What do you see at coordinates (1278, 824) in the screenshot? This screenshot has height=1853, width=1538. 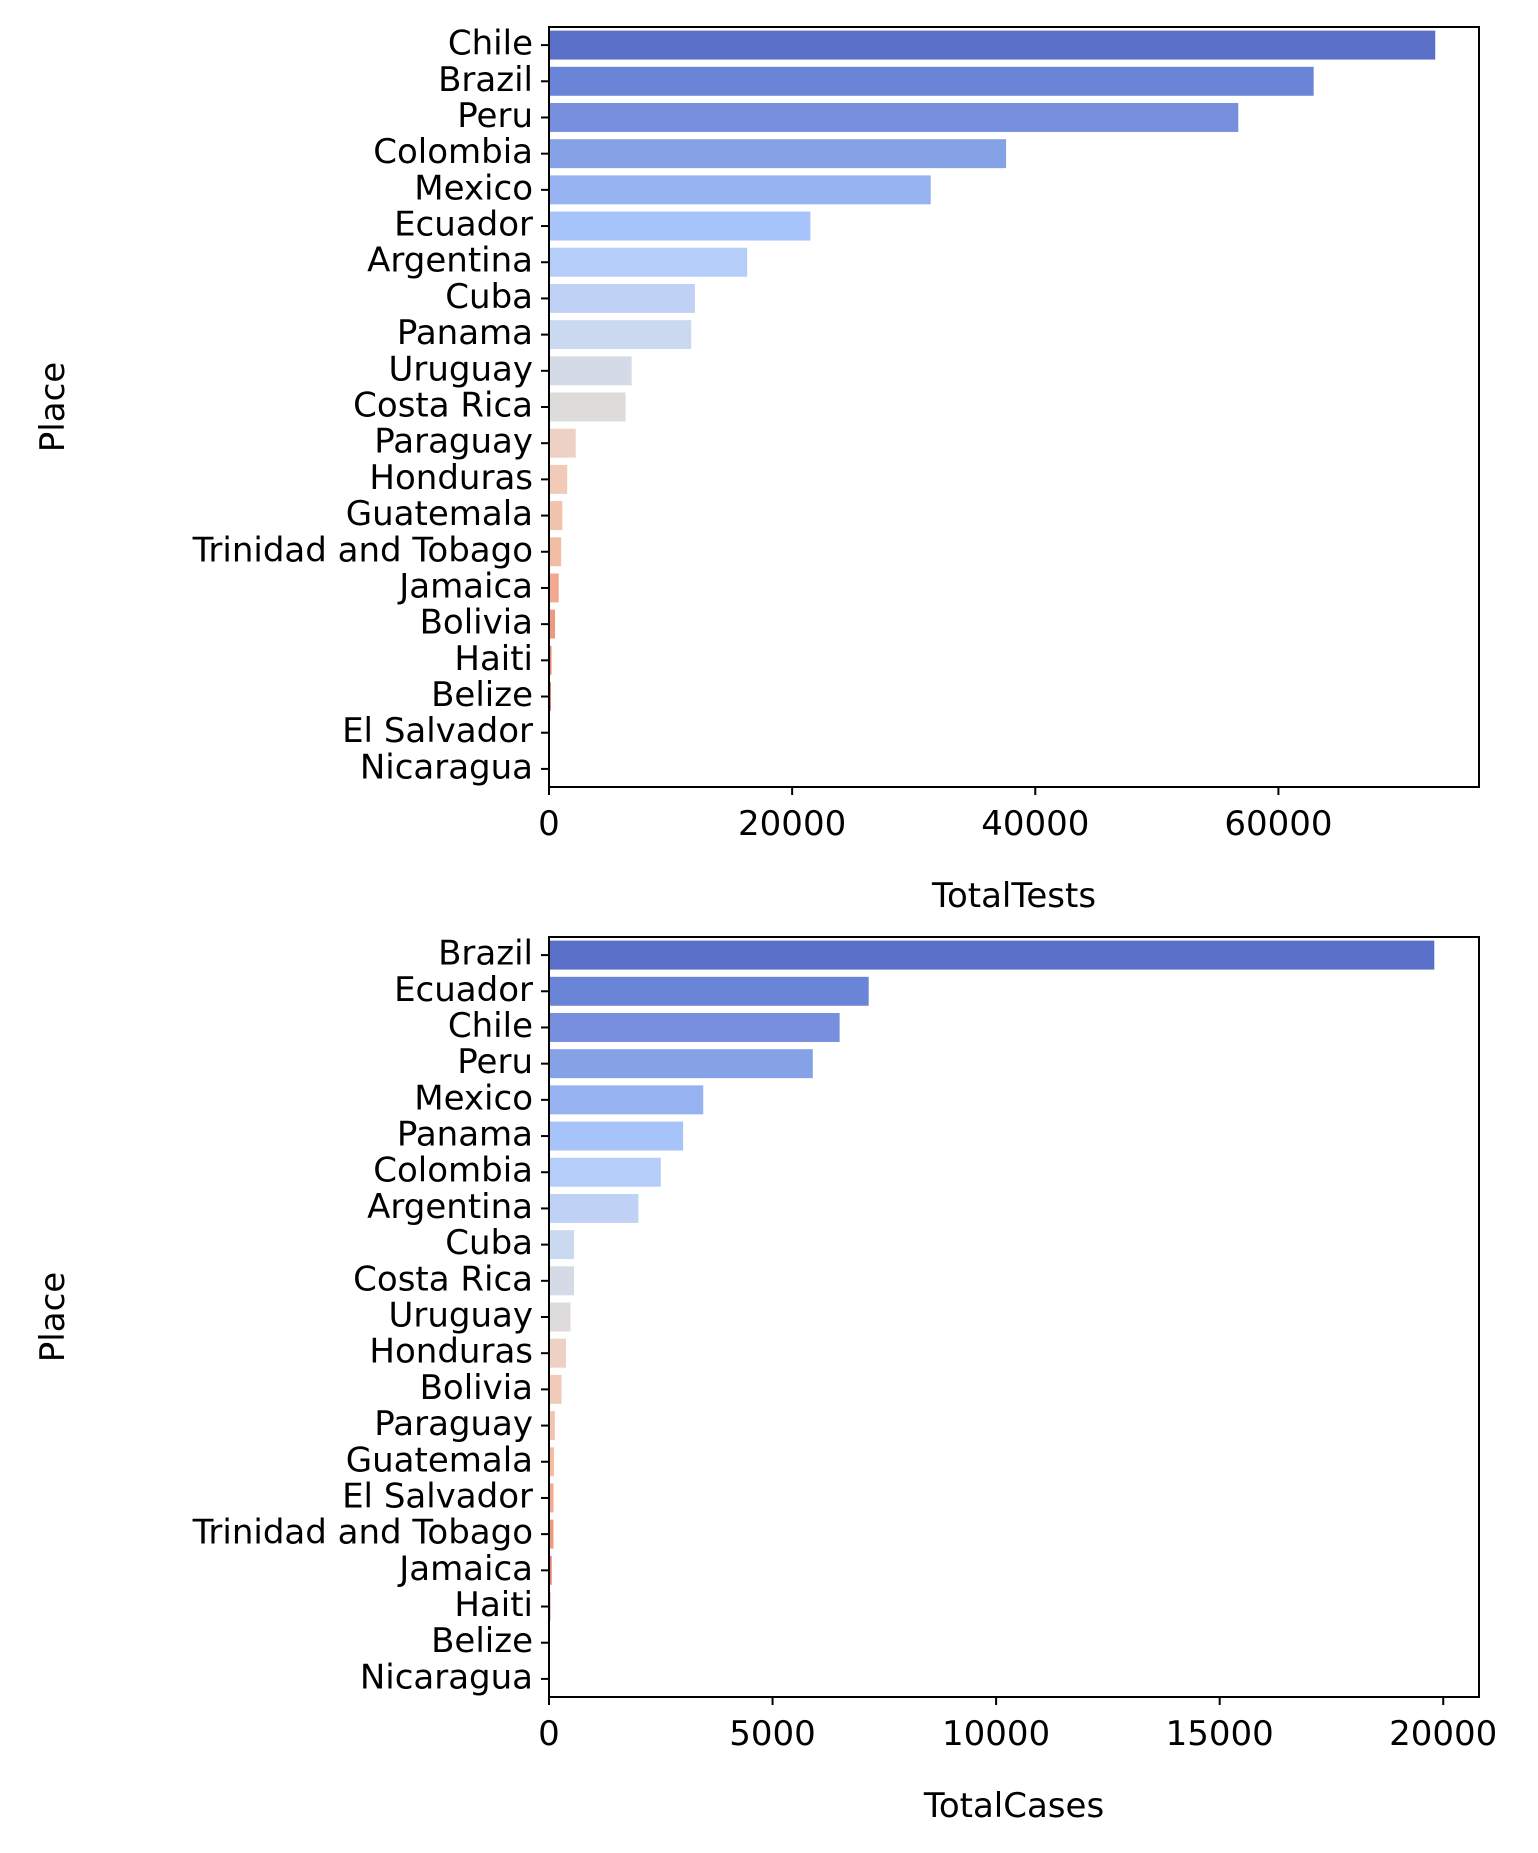 I see `x-tick-label: 60000` at bounding box center [1278, 824].